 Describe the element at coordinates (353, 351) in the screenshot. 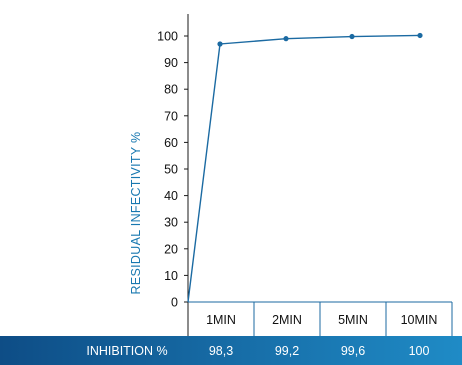

I see `inhibition-value: 99,6` at that location.